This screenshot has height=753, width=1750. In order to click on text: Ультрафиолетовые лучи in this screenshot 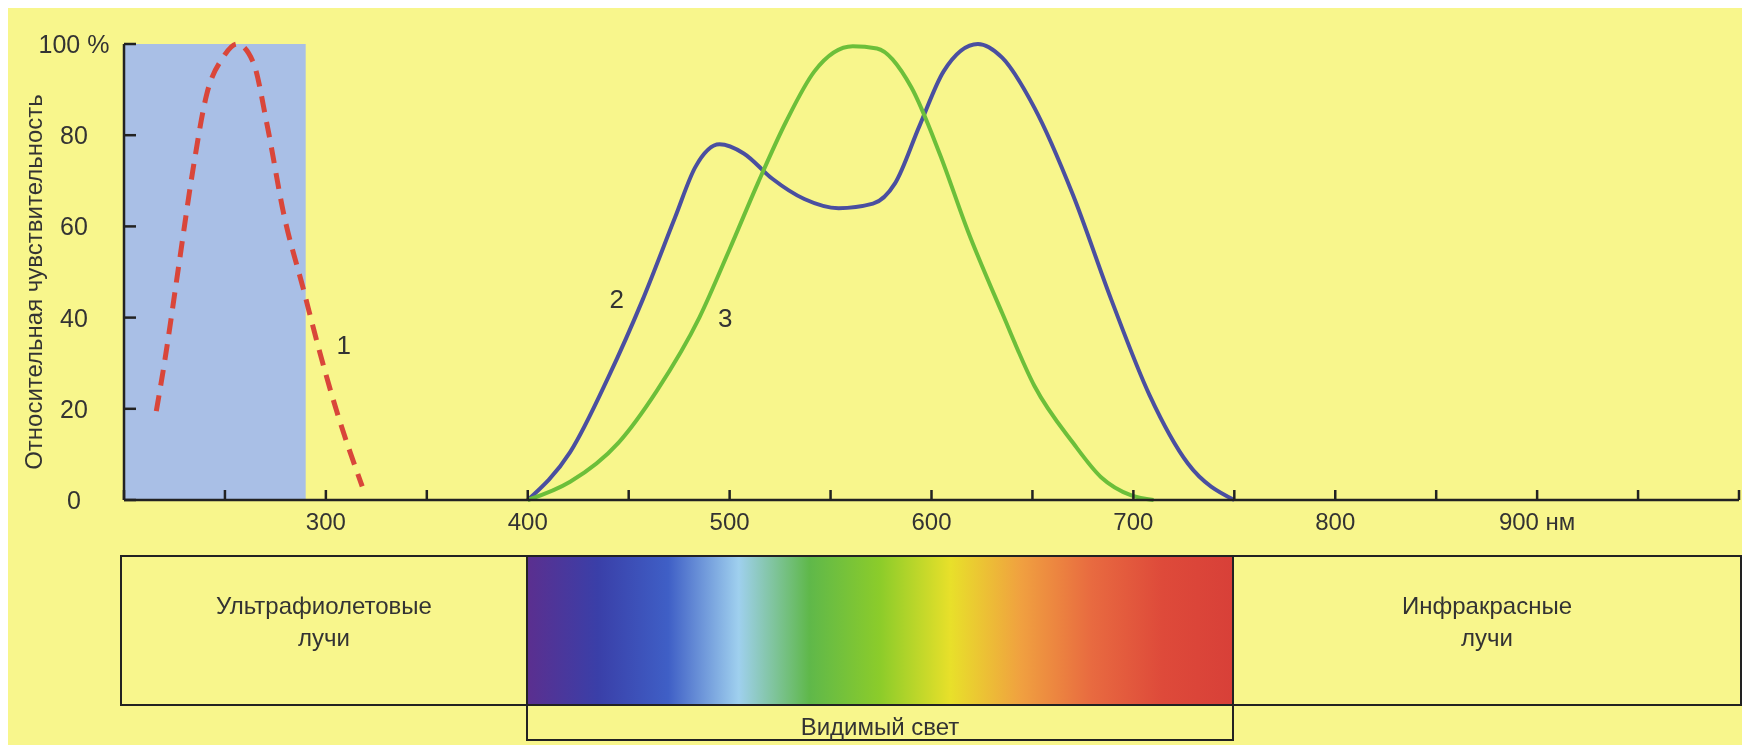, I will do `click(324, 621)`.